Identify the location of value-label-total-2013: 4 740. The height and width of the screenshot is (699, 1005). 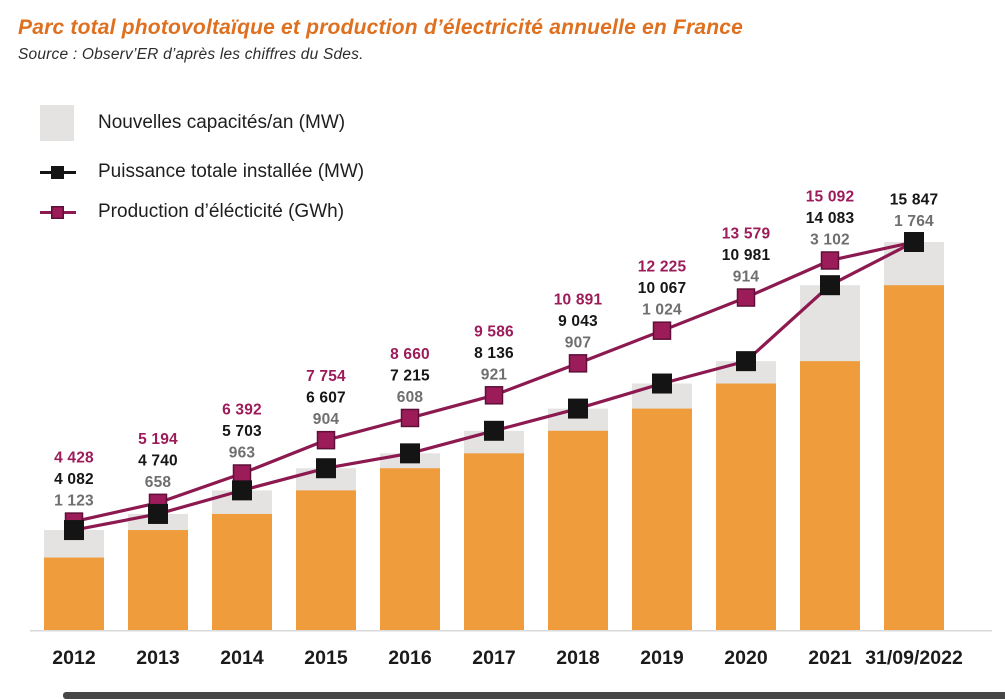
(158, 460).